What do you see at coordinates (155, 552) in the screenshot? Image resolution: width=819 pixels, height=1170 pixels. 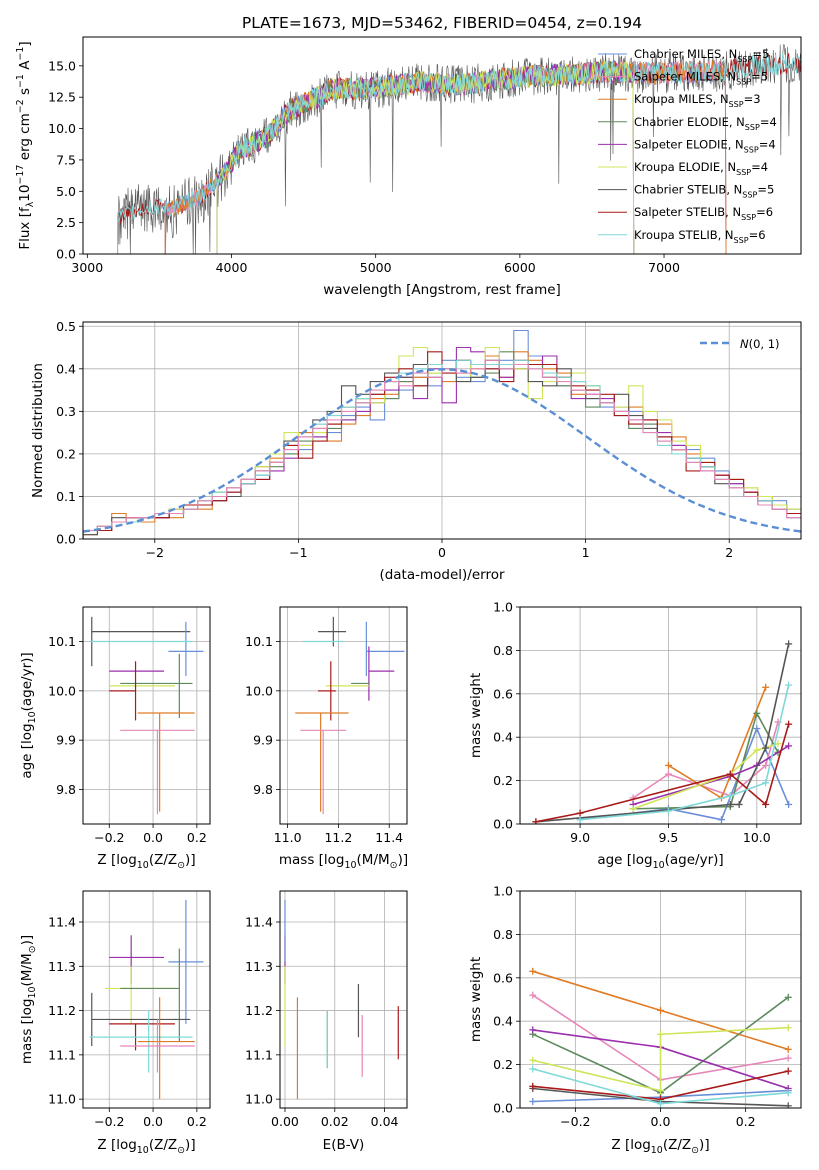 I see `x-tick-label: −2` at bounding box center [155, 552].